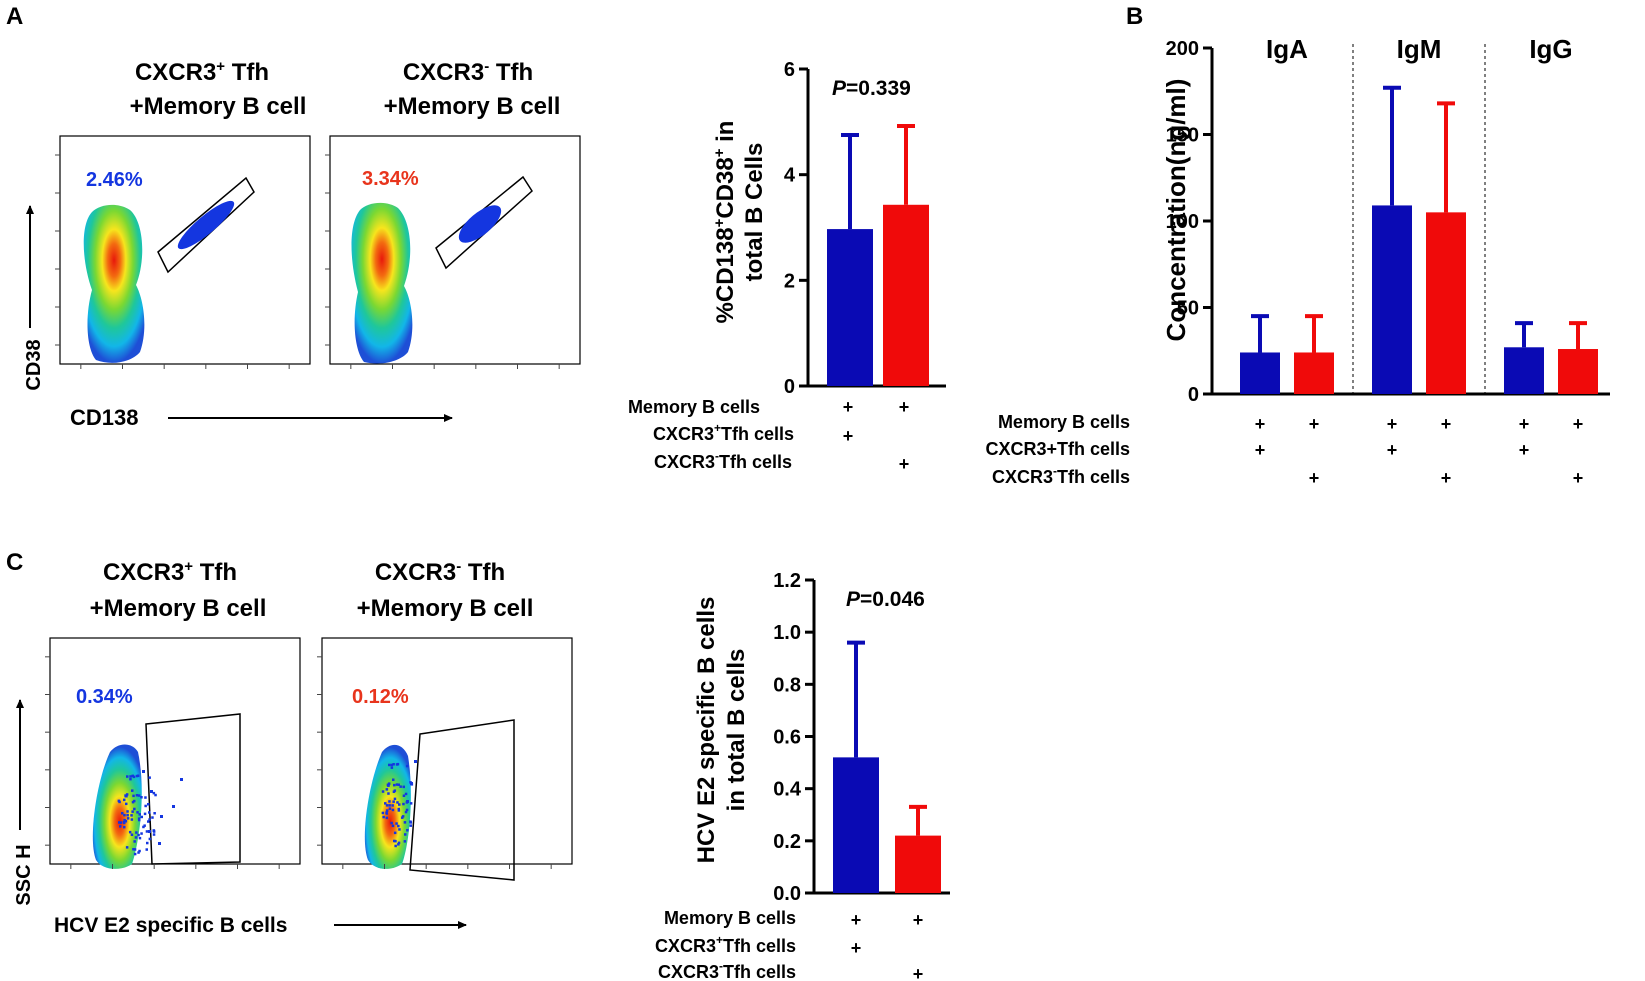 The height and width of the screenshot is (981, 1645). Describe the element at coordinates (511, 72) in the screenshot. I see `panel-a-plot2-title-suffix: Tfh` at that location.